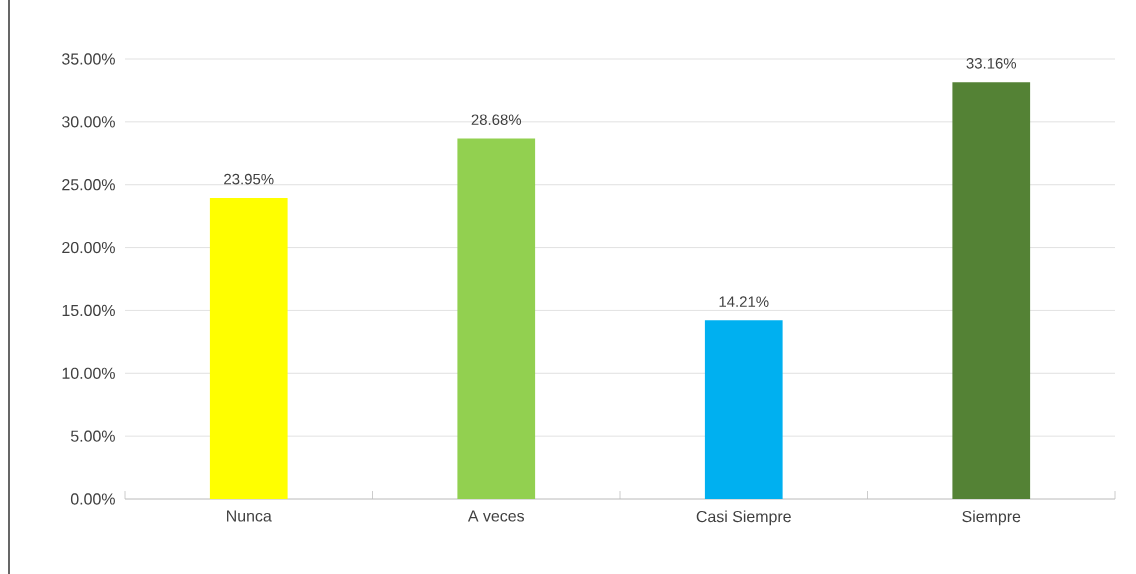 The image size is (1136, 574). I want to click on y-tick-label: 20.00%, so click(88, 247).